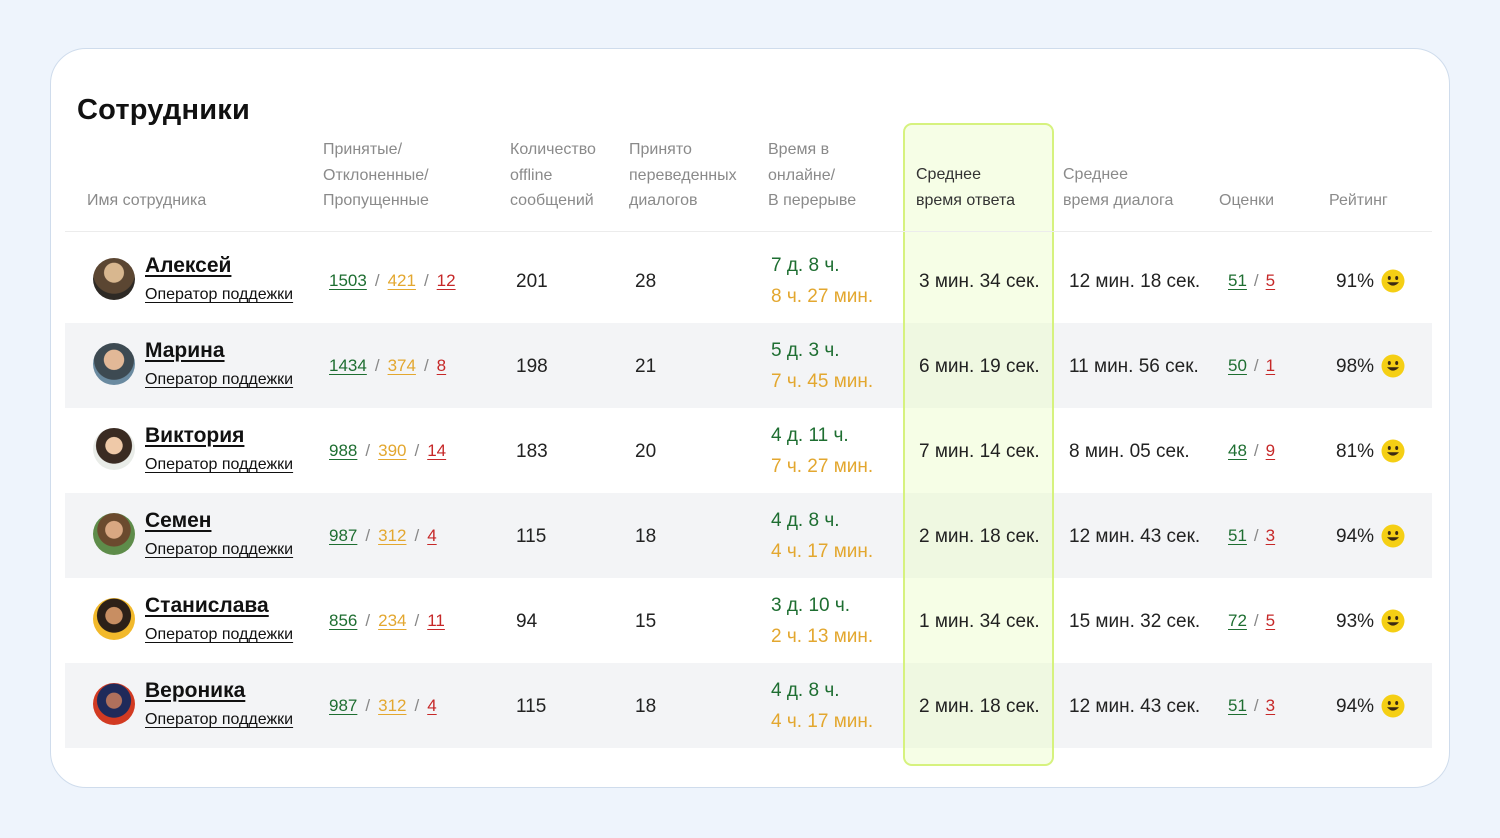  I want to click on positive-score-link: 50, so click(1237, 365).